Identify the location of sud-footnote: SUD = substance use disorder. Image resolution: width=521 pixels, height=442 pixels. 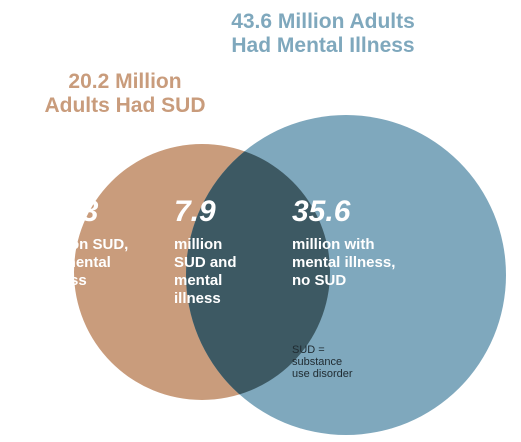
(322, 362).